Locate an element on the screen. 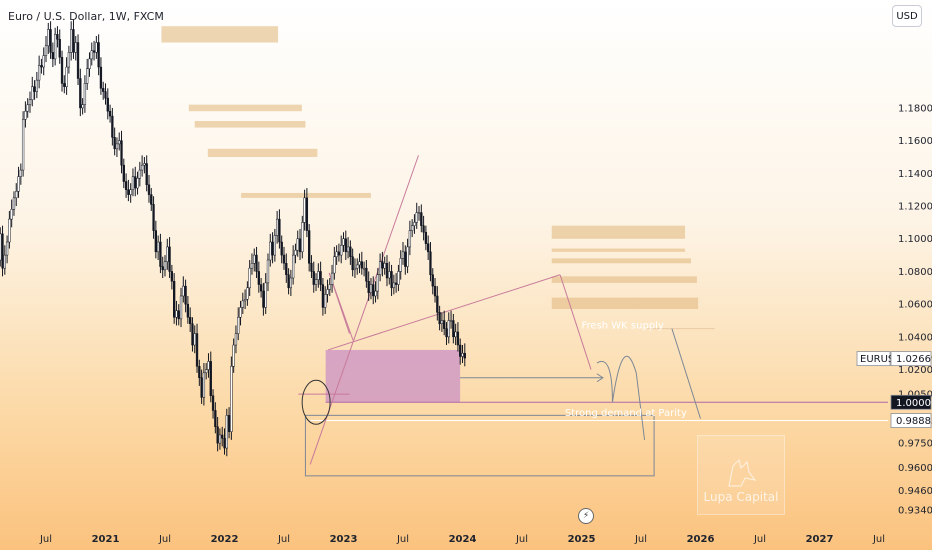 Image resolution: width=932 pixels, height=550 pixels. trend-line is located at coordinates (575, 322).